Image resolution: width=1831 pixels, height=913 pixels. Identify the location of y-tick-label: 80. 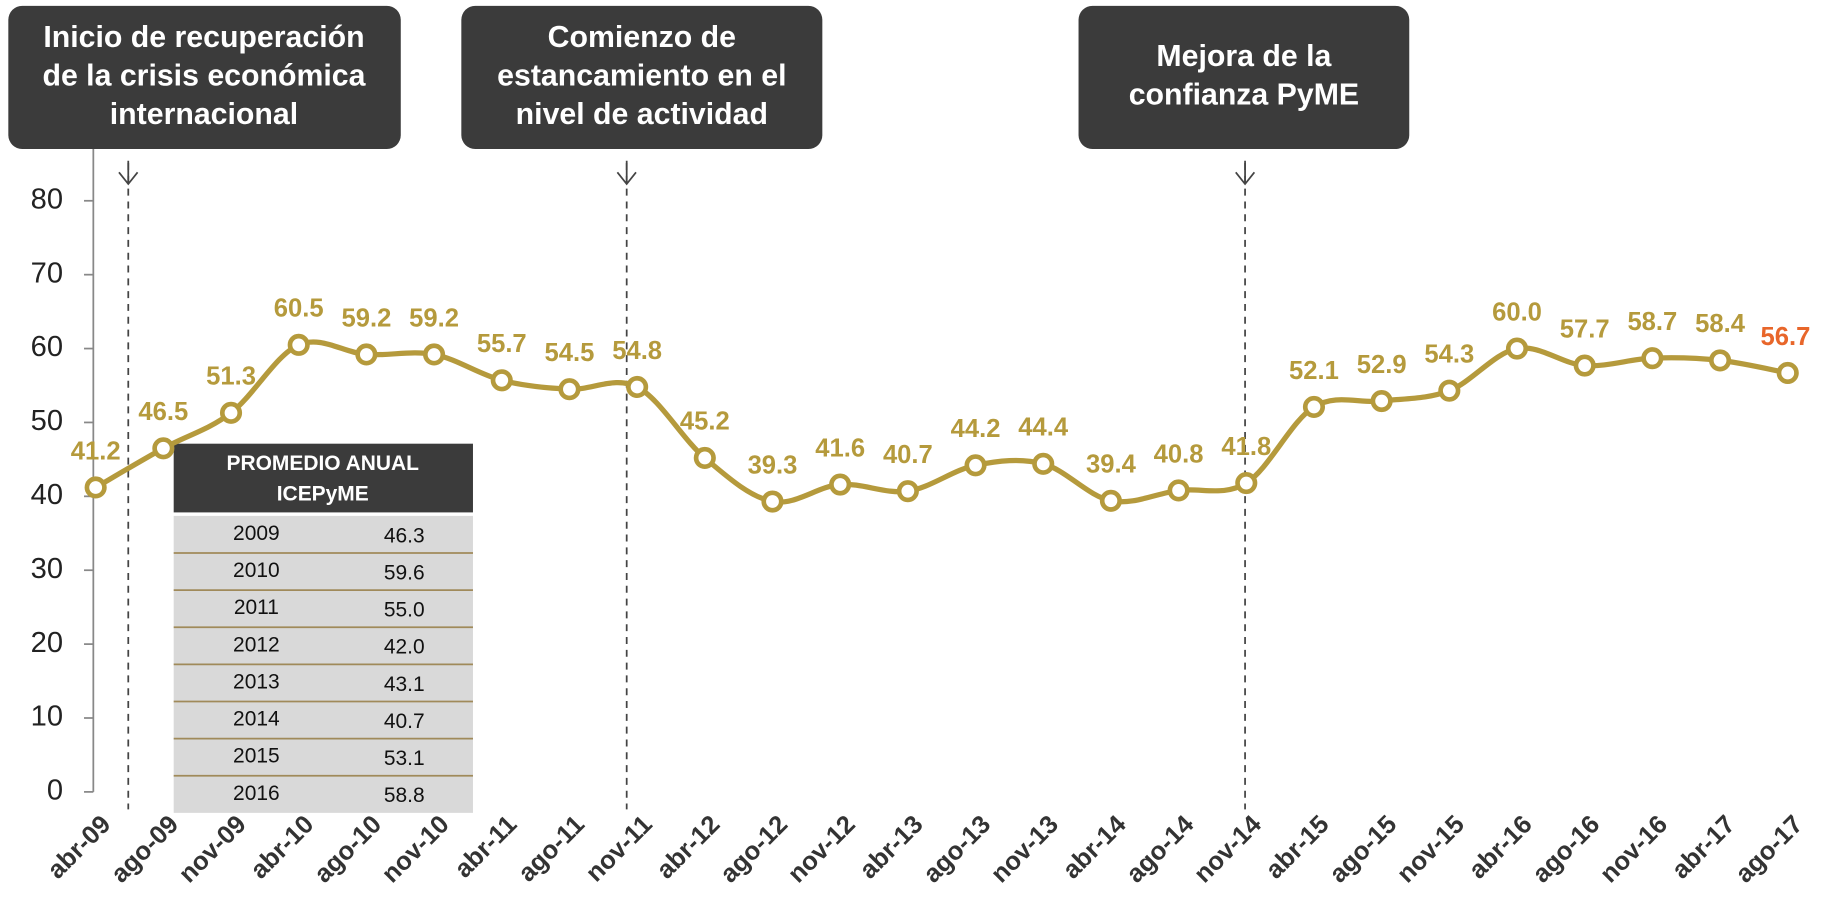
(47, 199).